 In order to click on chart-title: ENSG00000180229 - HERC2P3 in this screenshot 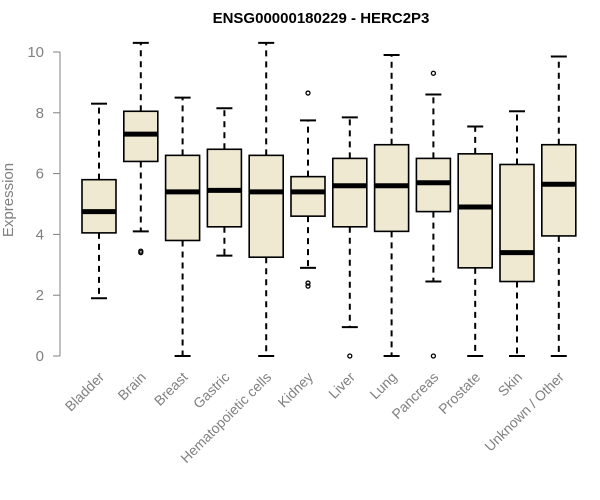, I will do `click(321, 18)`.